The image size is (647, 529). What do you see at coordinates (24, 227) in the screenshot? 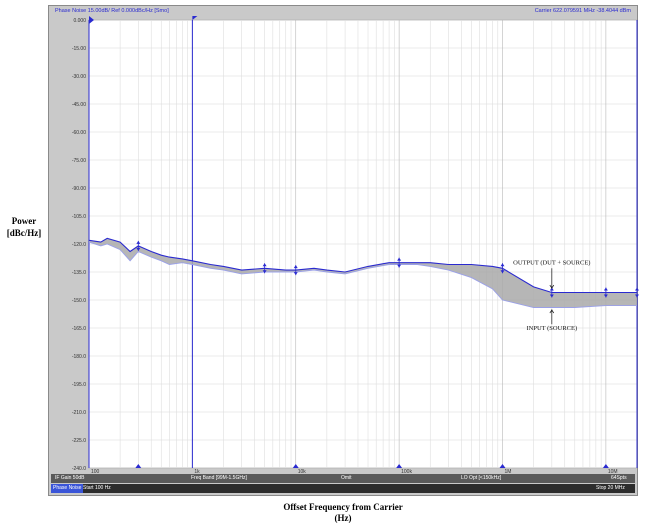
I see `y-axis-label: Power [dBc/Hz]` at bounding box center [24, 227].